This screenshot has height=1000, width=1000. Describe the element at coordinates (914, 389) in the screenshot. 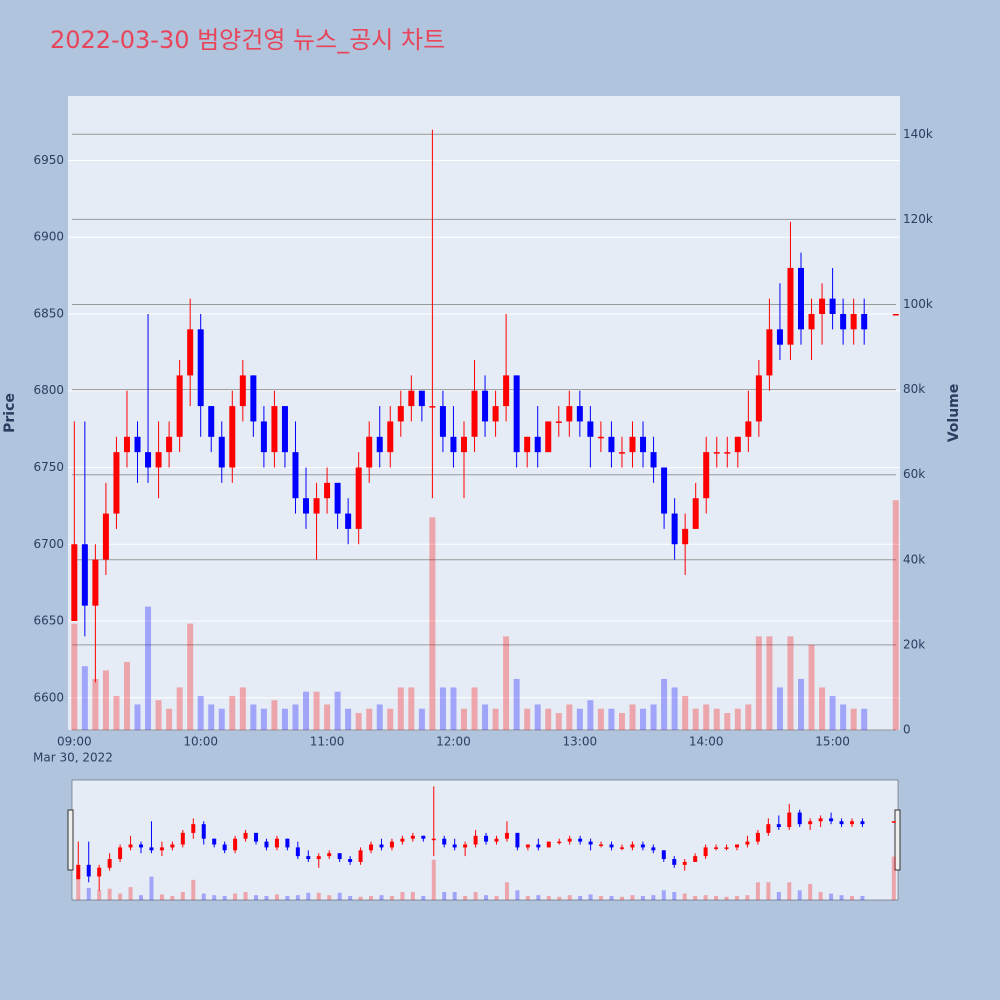

I see `y2-tick-label: 80k` at that location.